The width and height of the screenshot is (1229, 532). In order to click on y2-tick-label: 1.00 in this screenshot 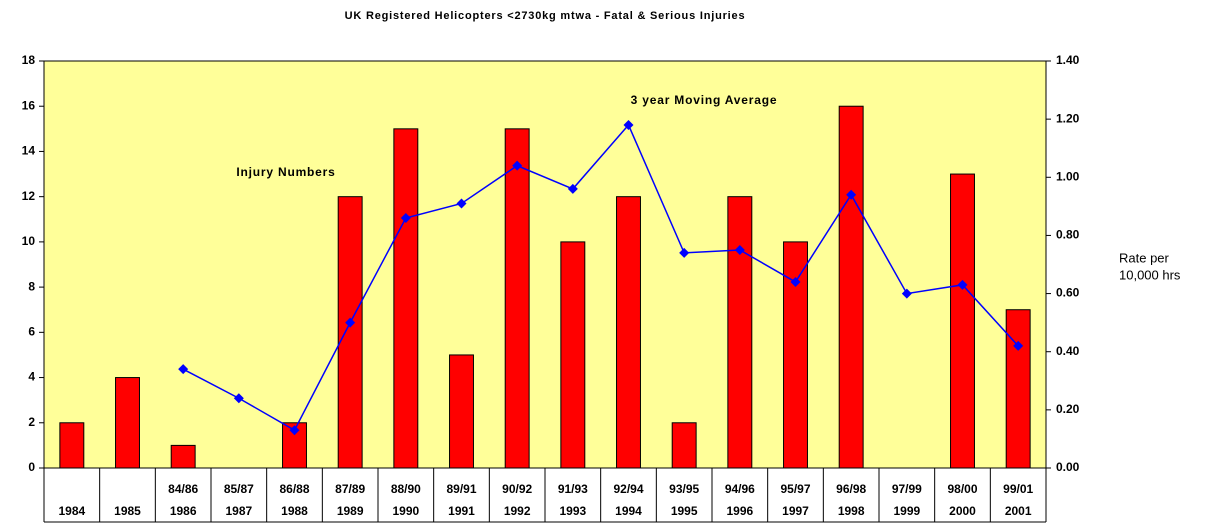, I will do `click(1068, 176)`.